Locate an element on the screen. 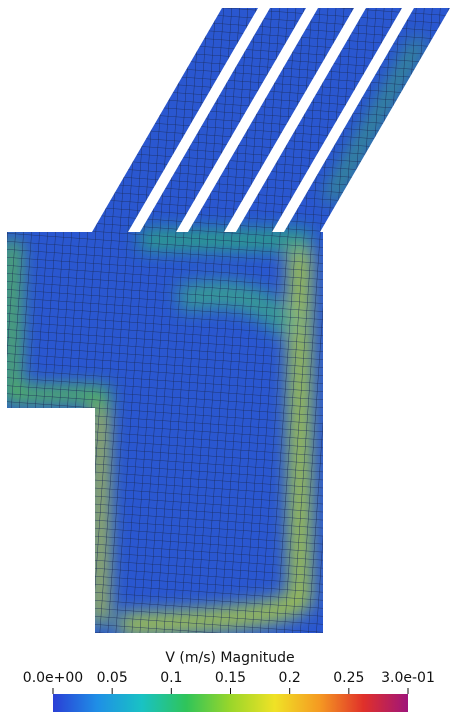 The height and width of the screenshot is (715, 461). colorbar-tick-label: 0.05 is located at coordinates (112, 678).